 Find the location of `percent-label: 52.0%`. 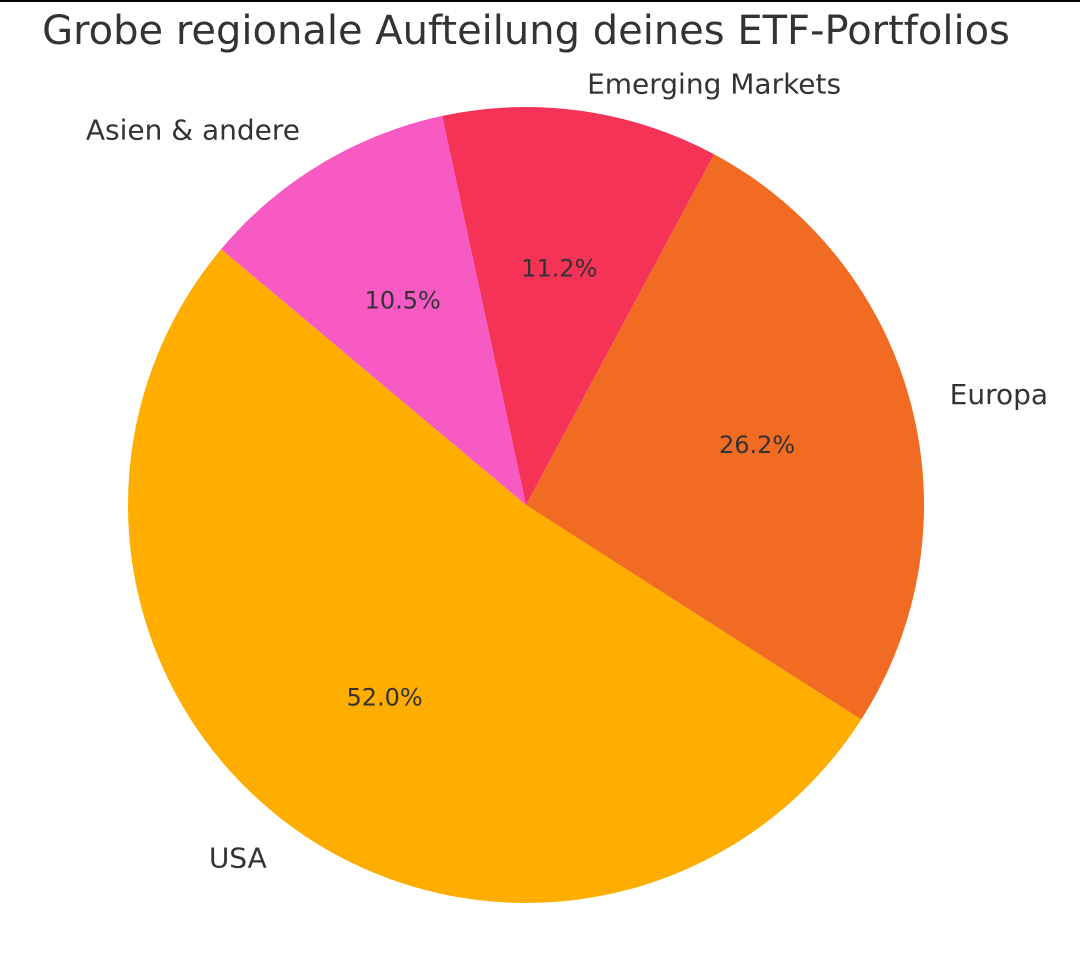

percent-label: 52.0% is located at coordinates (384, 697).